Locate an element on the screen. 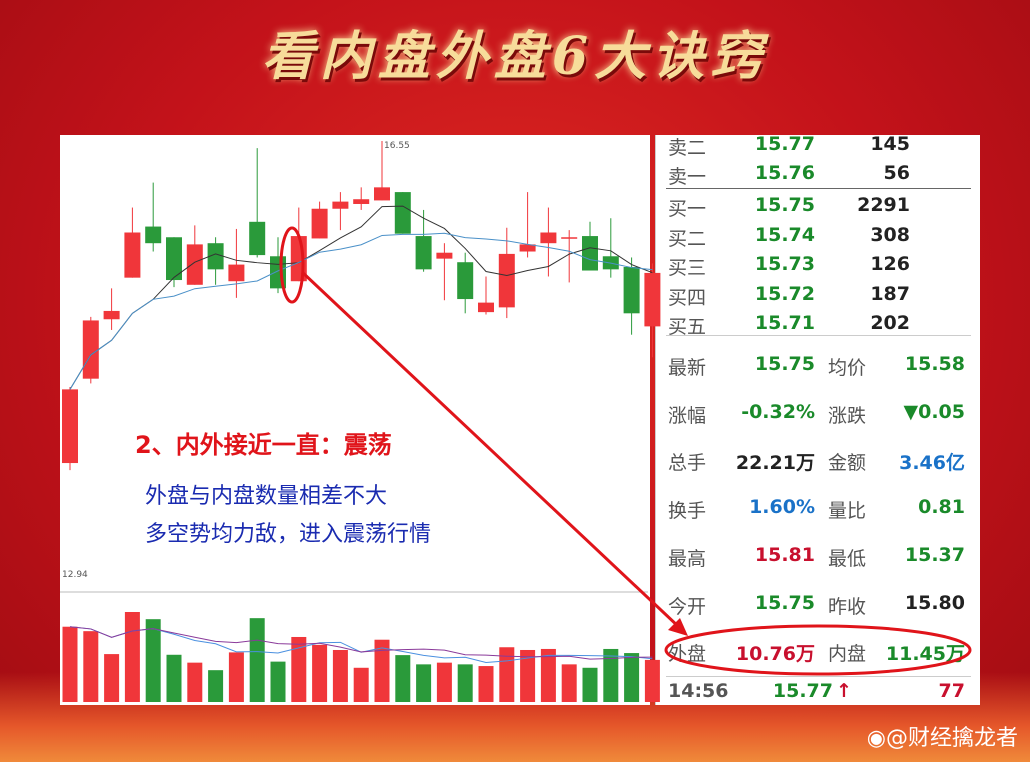 This screenshot has width=1030, height=762. up-arrow-icon: ↑ is located at coordinates (844, 691).